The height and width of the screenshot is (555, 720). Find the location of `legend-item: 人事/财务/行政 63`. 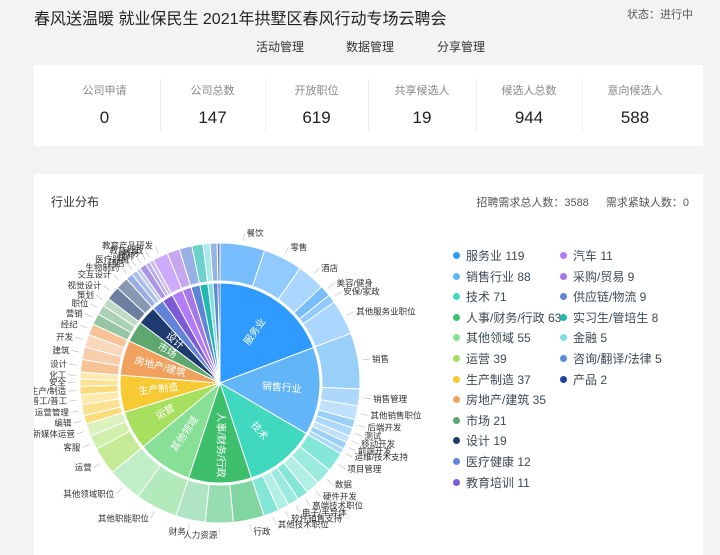

legend-item: 人事/财务/行政 63 is located at coordinates (507, 317).